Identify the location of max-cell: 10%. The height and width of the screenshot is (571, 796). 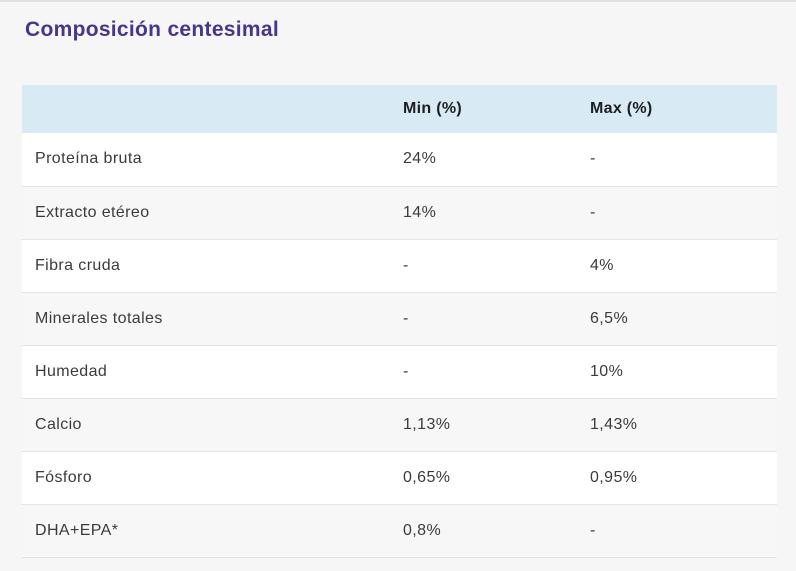
(607, 371).